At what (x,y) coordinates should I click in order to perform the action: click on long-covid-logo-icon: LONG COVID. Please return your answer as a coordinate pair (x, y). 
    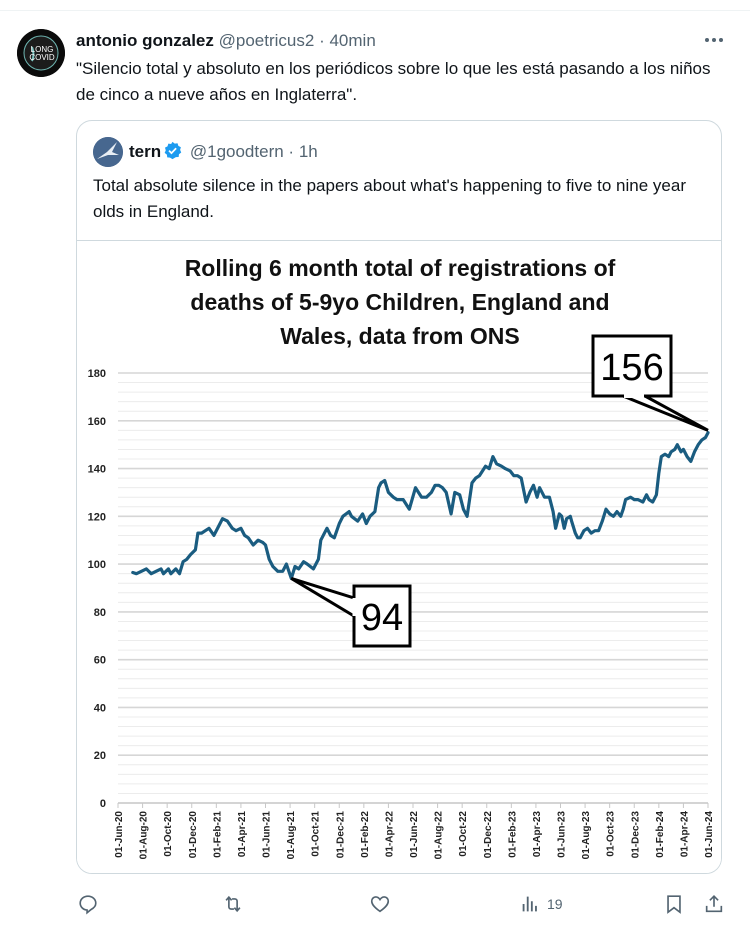
    Looking at the image, I should click on (41, 53).